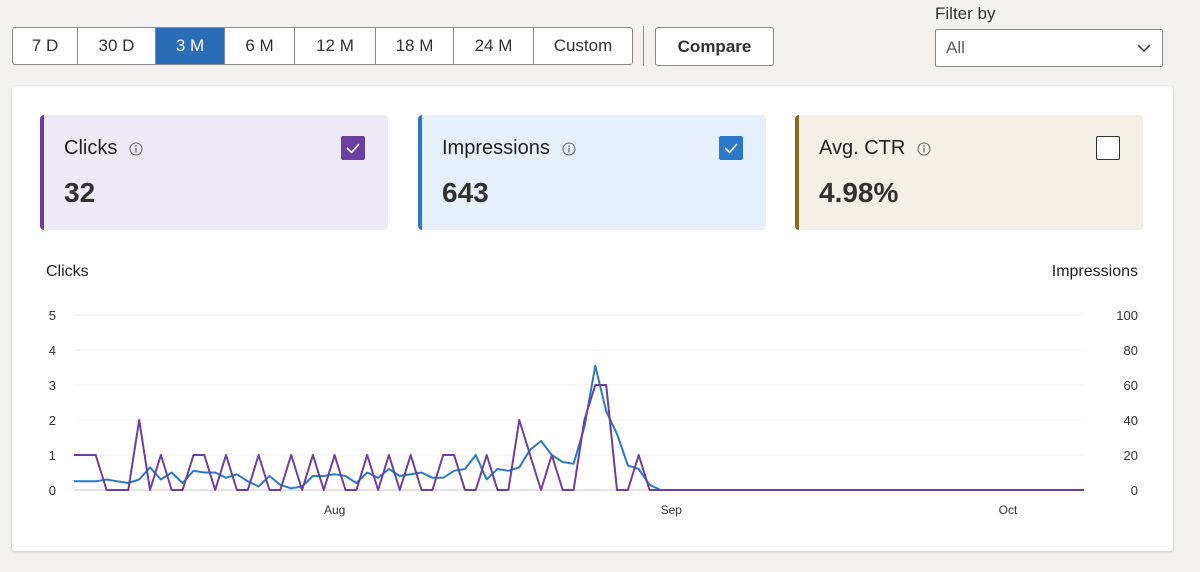  Describe the element at coordinates (415, 46) in the screenshot. I see `time-range-option: 18 M` at that location.